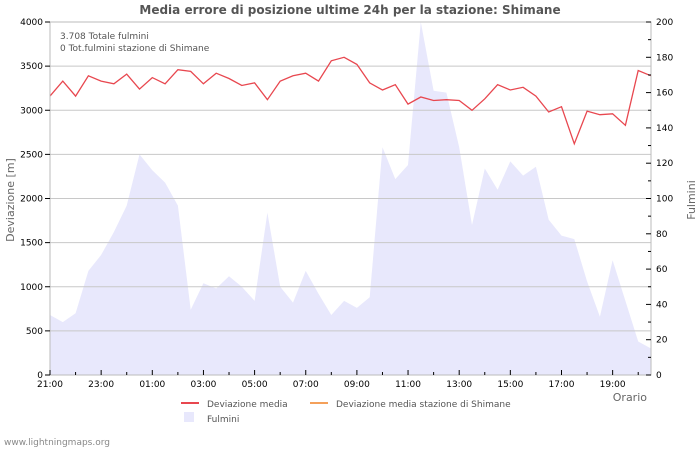  I want to click on y-tick-label: 4000, so click(31, 23).